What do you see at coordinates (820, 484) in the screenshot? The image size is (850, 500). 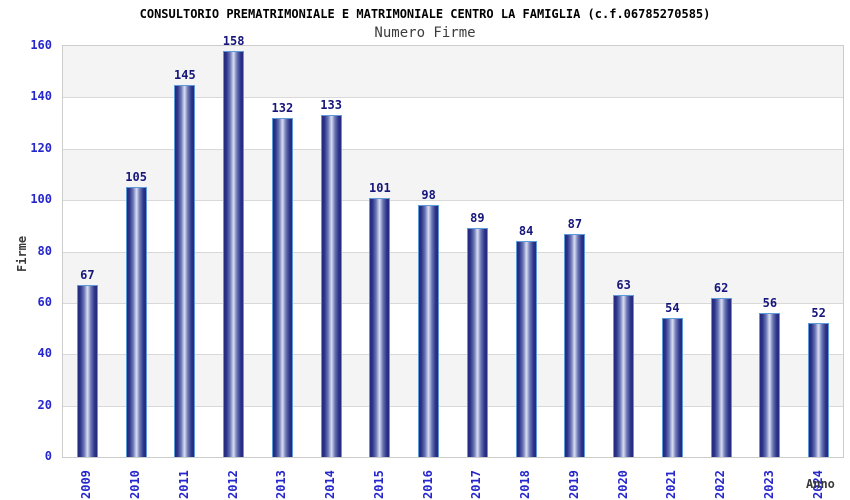 I see `x-axis-title: Anno` at bounding box center [820, 484].